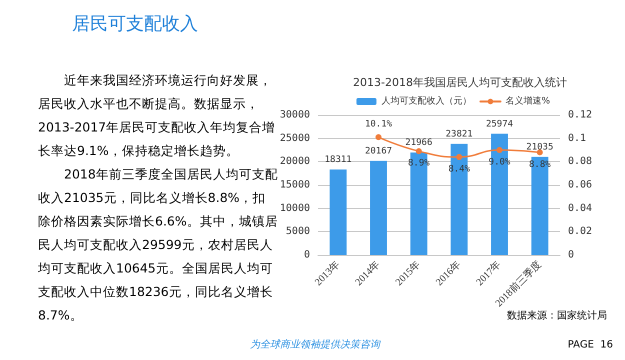  I want to click on y-tick-label: 30000, so click(295, 115).